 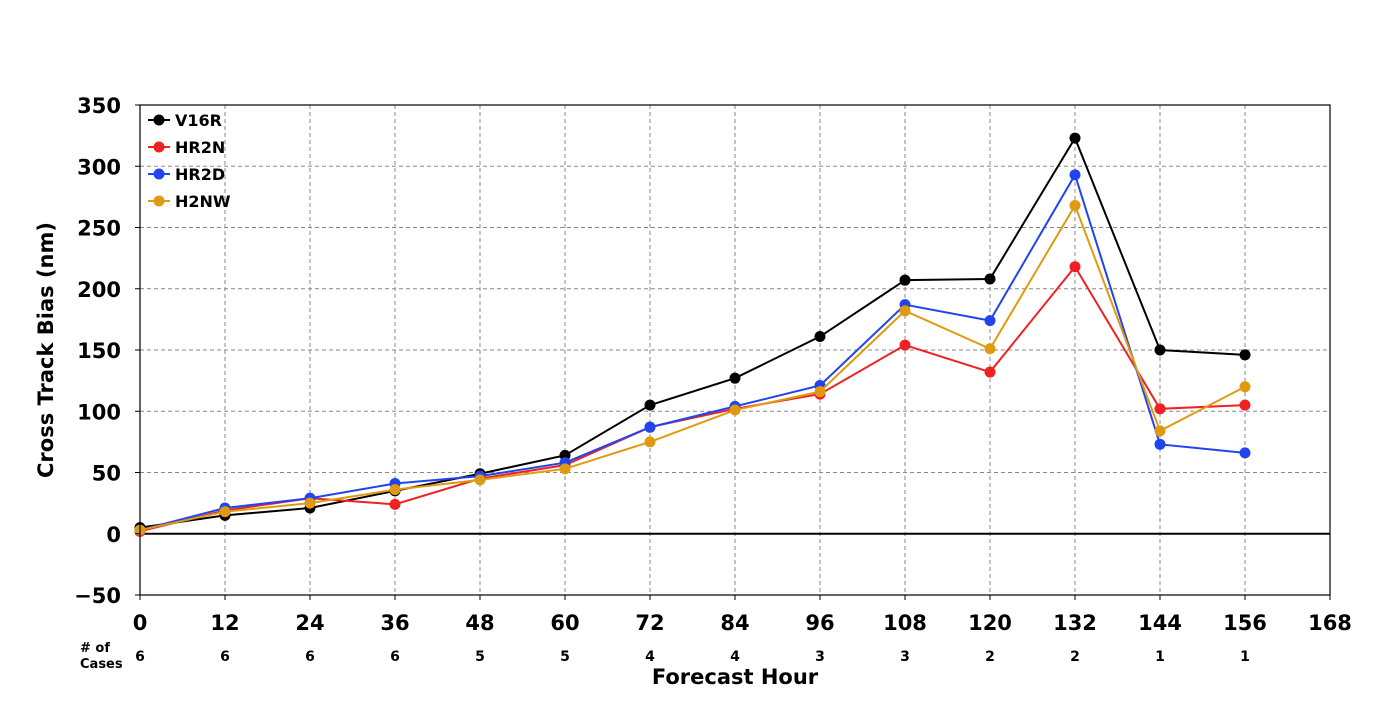 I want to click on y-tick-label: 100, so click(x=99, y=412).